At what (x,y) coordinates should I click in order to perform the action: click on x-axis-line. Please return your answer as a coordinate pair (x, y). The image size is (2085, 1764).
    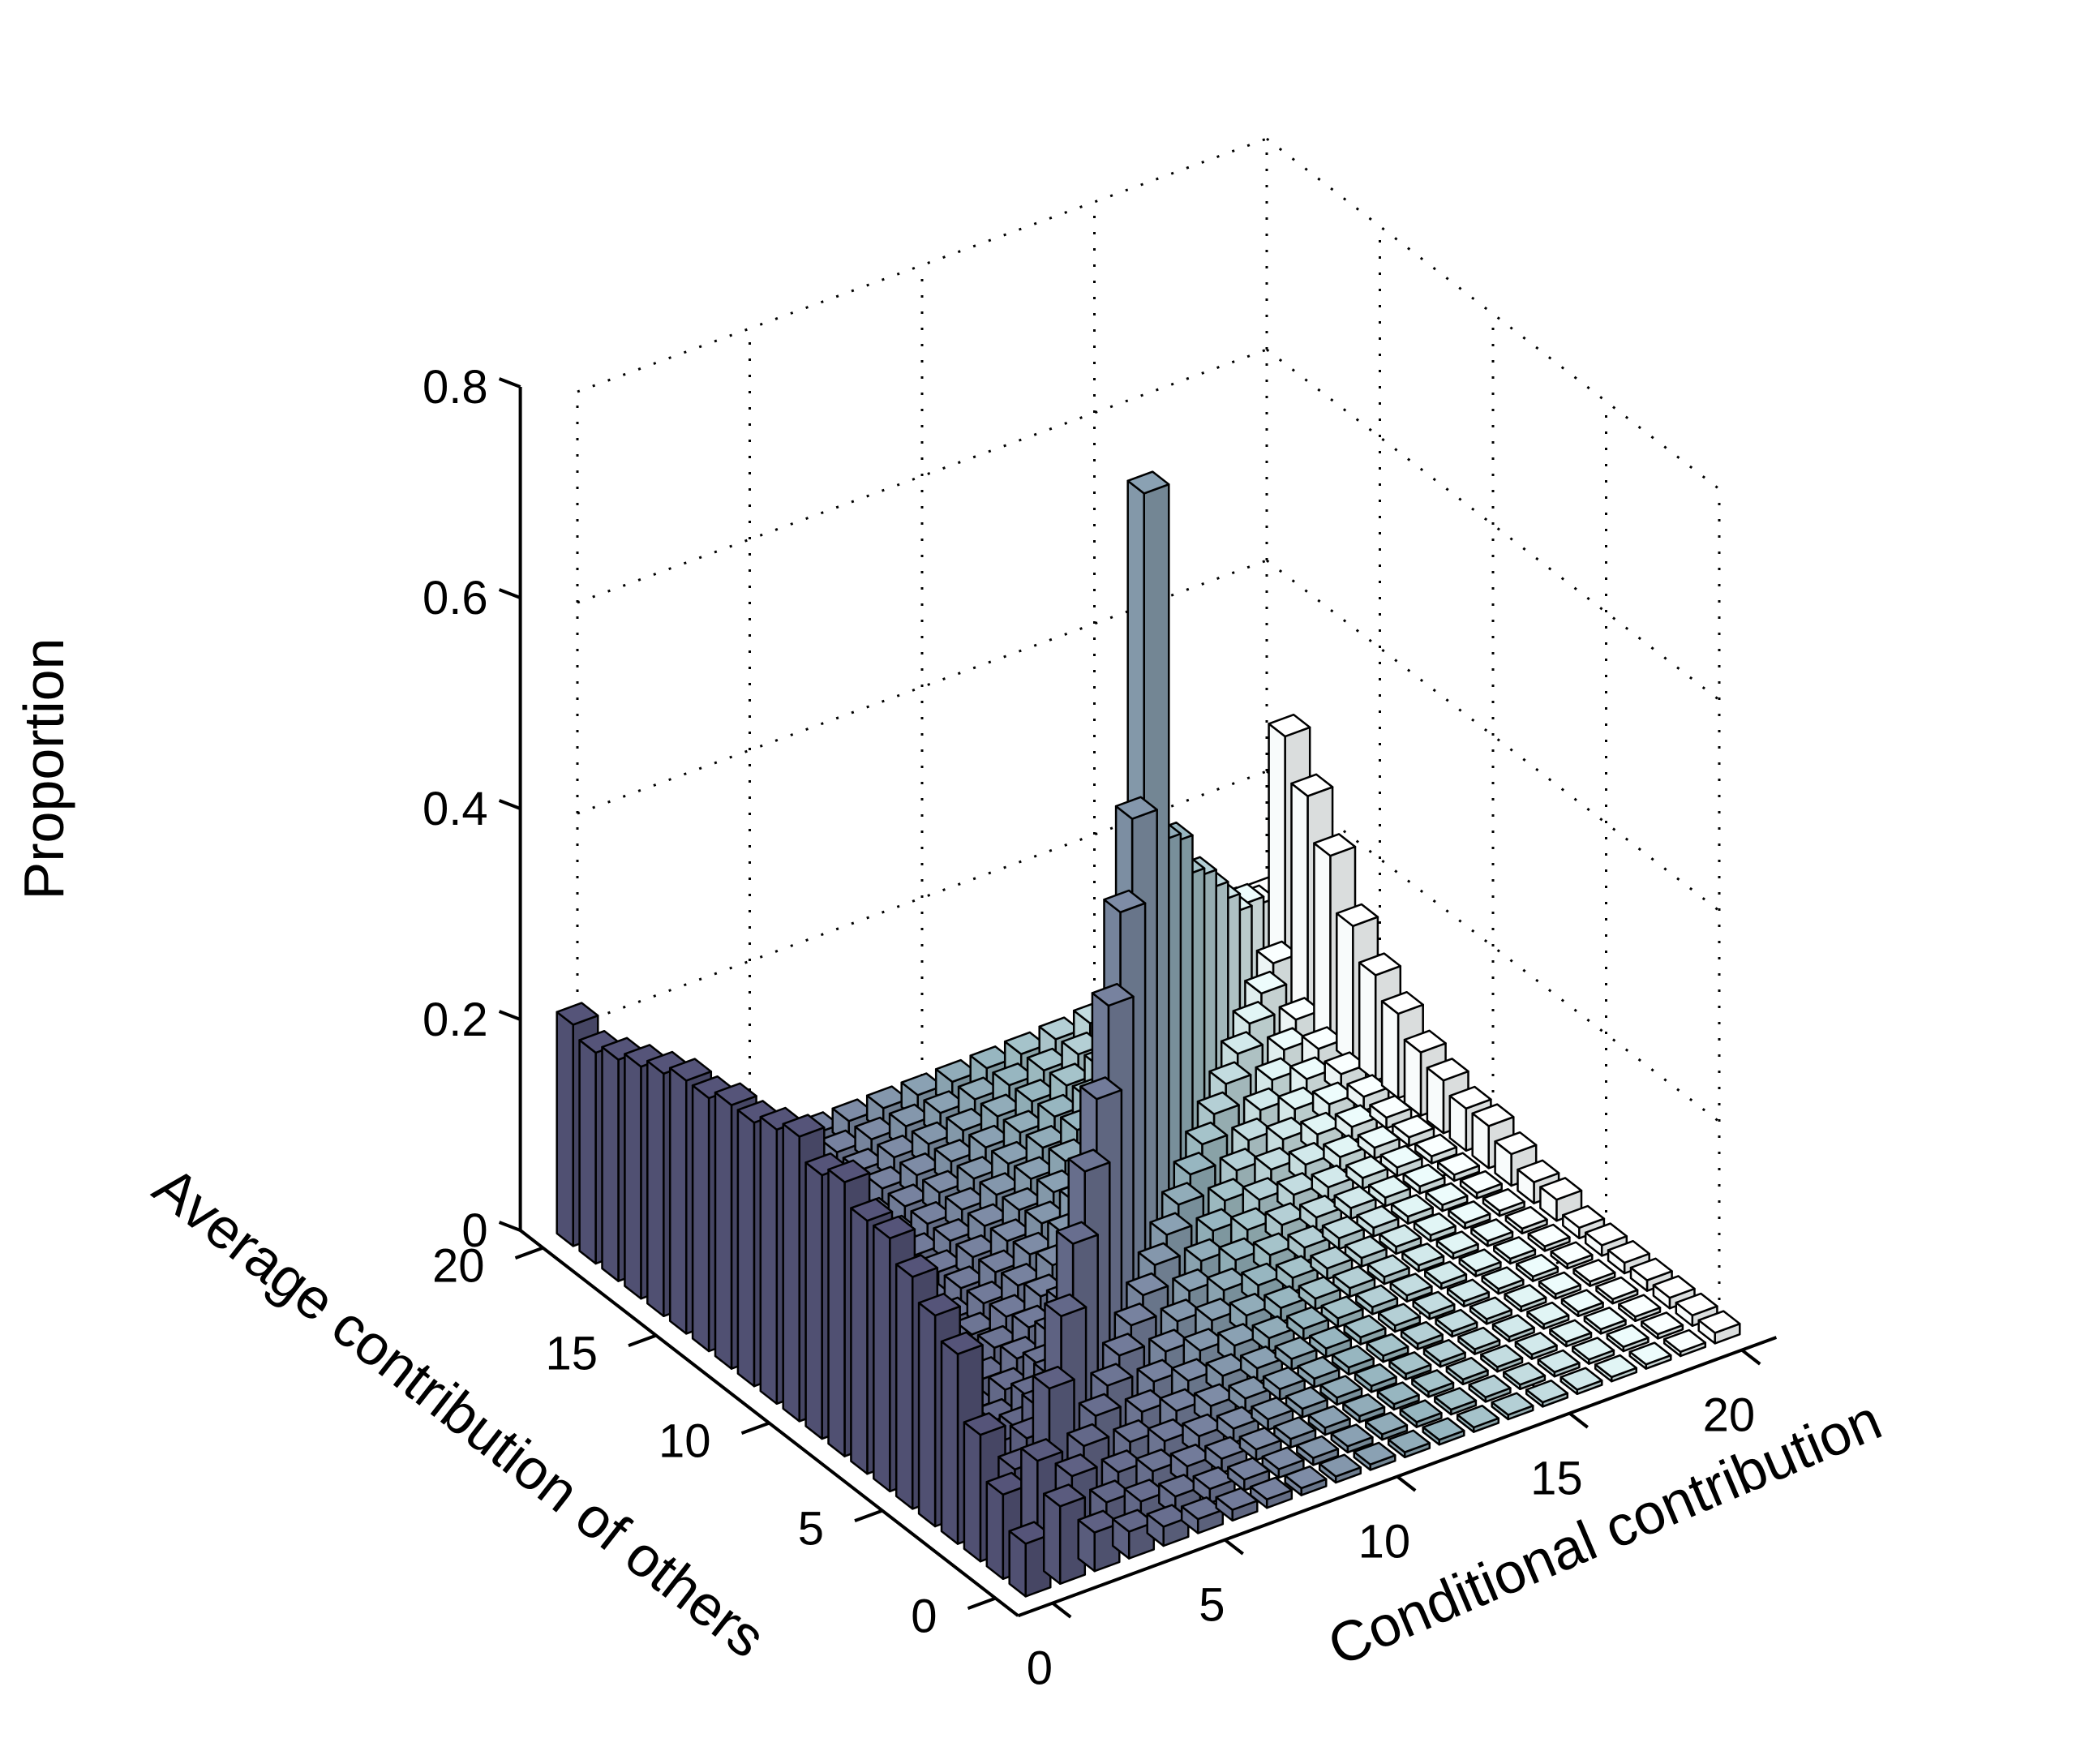
    Looking at the image, I should click on (1397, 1477).